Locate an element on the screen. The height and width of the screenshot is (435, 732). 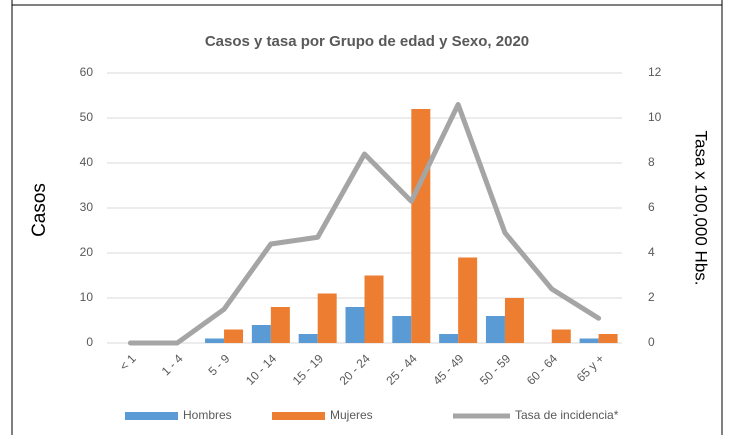
y2-tick-label: 0 is located at coordinates (651, 342).